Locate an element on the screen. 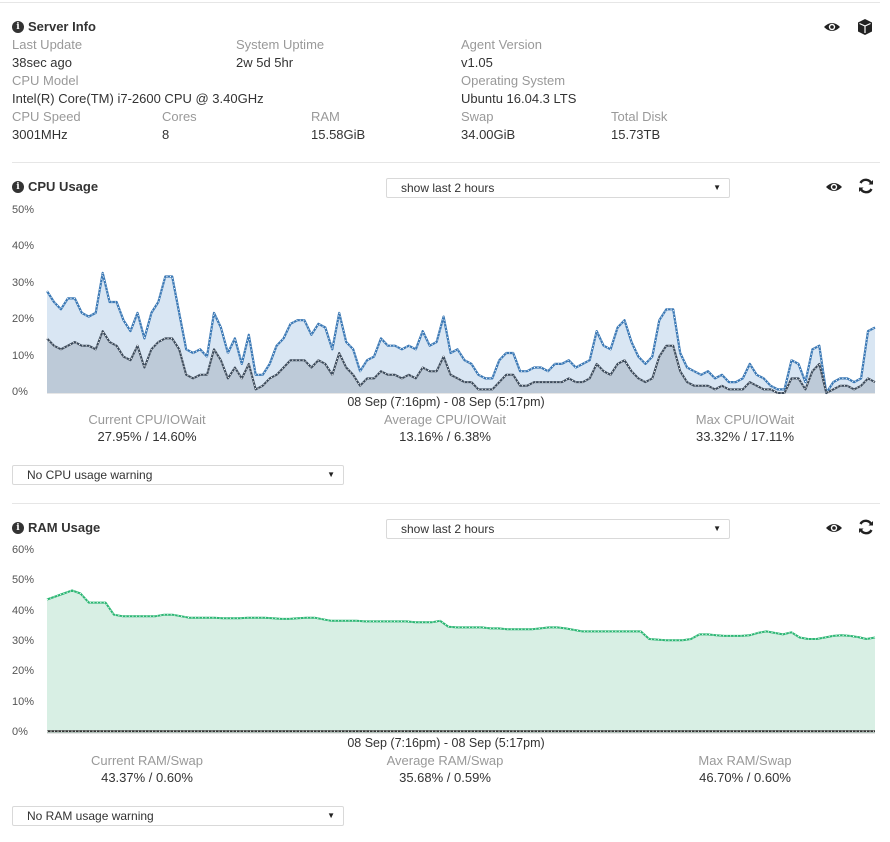 This screenshot has height=842, width=890. cpu-current-value: 27.95% / 14.60% is located at coordinates (147, 436).